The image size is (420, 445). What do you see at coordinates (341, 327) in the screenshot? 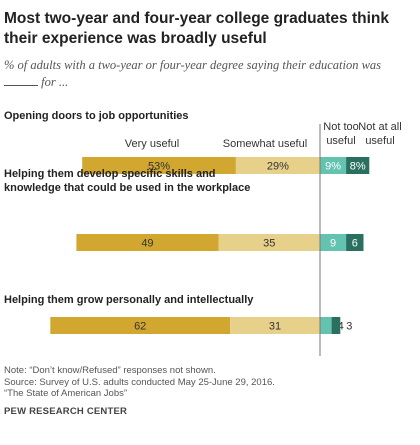
I see `bar-value-label: 4` at bounding box center [341, 327].